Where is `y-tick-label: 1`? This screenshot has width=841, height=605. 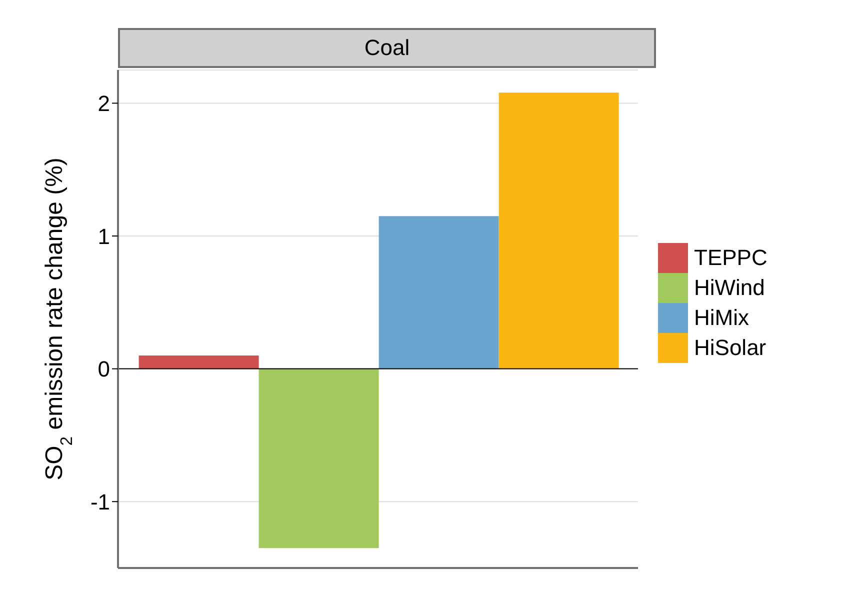 y-tick-label: 1 is located at coordinates (104, 236).